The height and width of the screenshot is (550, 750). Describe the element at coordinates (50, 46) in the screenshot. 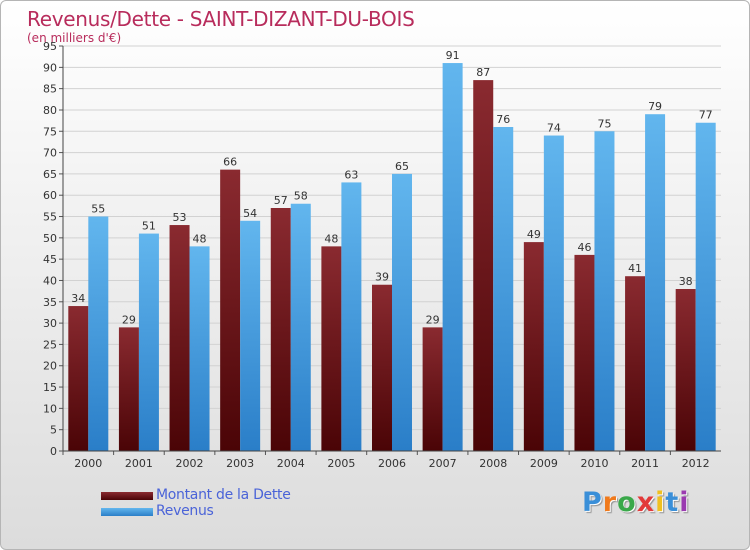

I see `y-tick-label: 95` at that location.